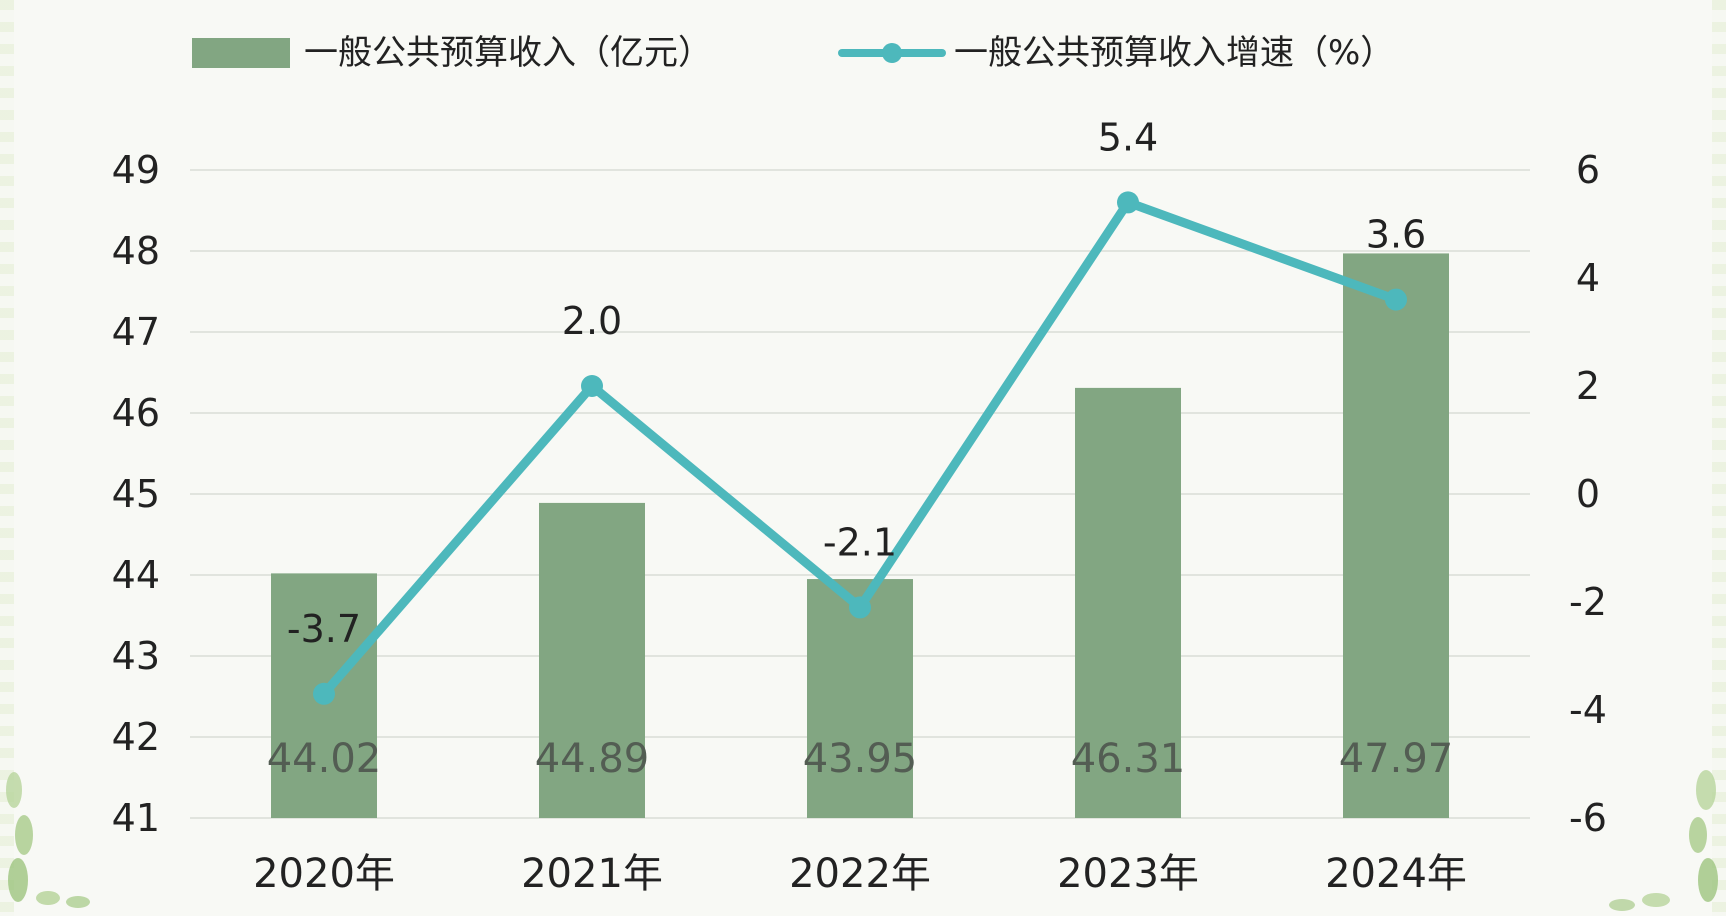 The width and height of the screenshot is (1726, 916). What do you see at coordinates (136, 818) in the screenshot?
I see `left-axis-tick-label: 41` at bounding box center [136, 818].